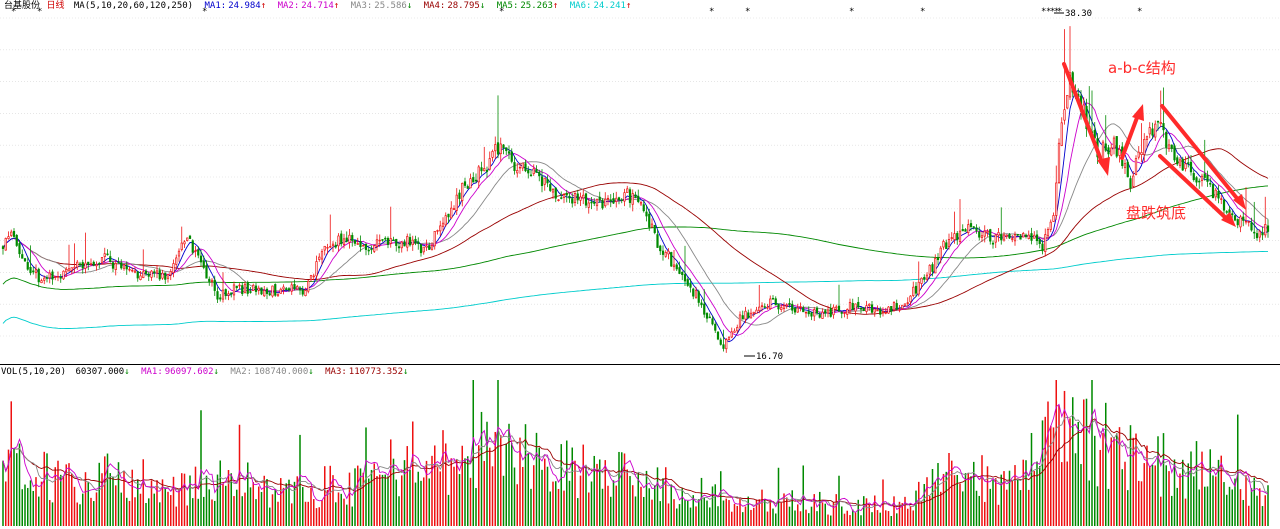  I want to click on wave-b-arrowhead, so click(1138, 112).